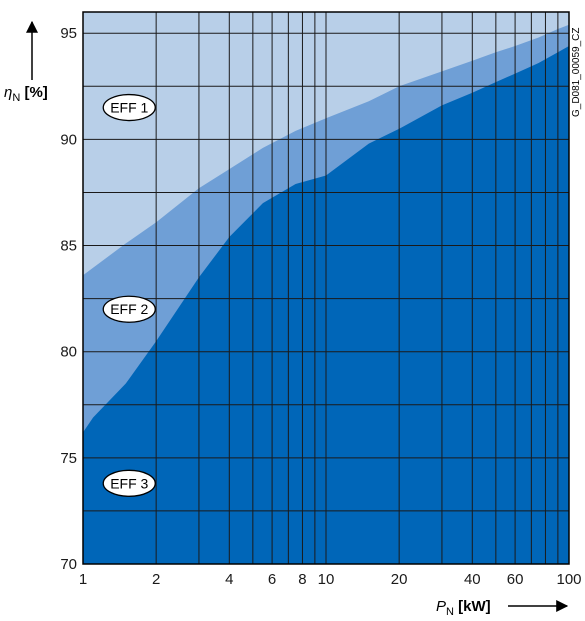  Describe the element at coordinates (472, 579) in the screenshot. I see `x-tick-label: 40` at that location.